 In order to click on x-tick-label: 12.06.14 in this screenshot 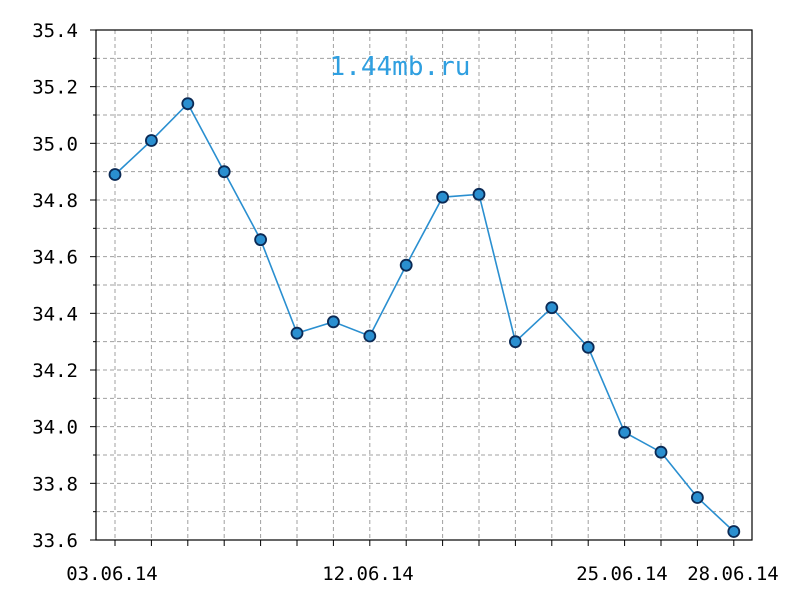, I will do `click(368, 574)`.